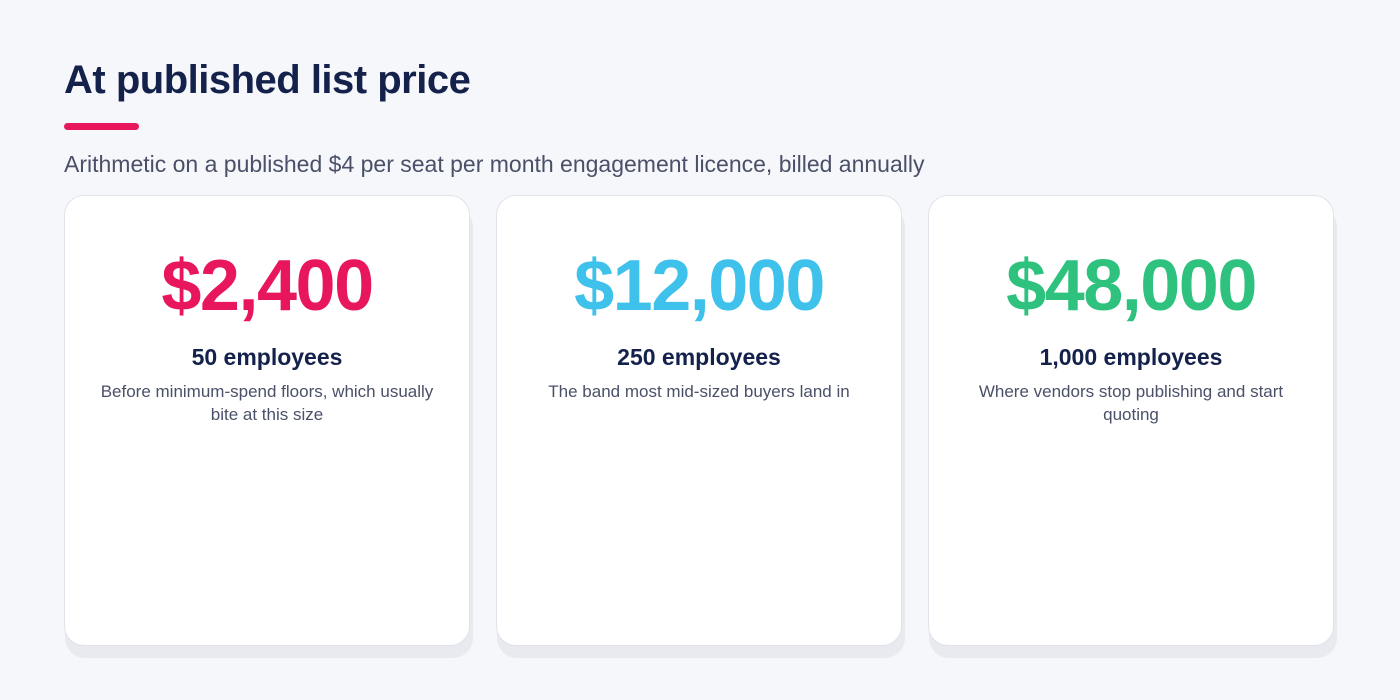  What do you see at coordinates (699, 391) in the screenshot?
I see `card-description: The band most mid-sized buyers land in` at bounding box center [699, 391].